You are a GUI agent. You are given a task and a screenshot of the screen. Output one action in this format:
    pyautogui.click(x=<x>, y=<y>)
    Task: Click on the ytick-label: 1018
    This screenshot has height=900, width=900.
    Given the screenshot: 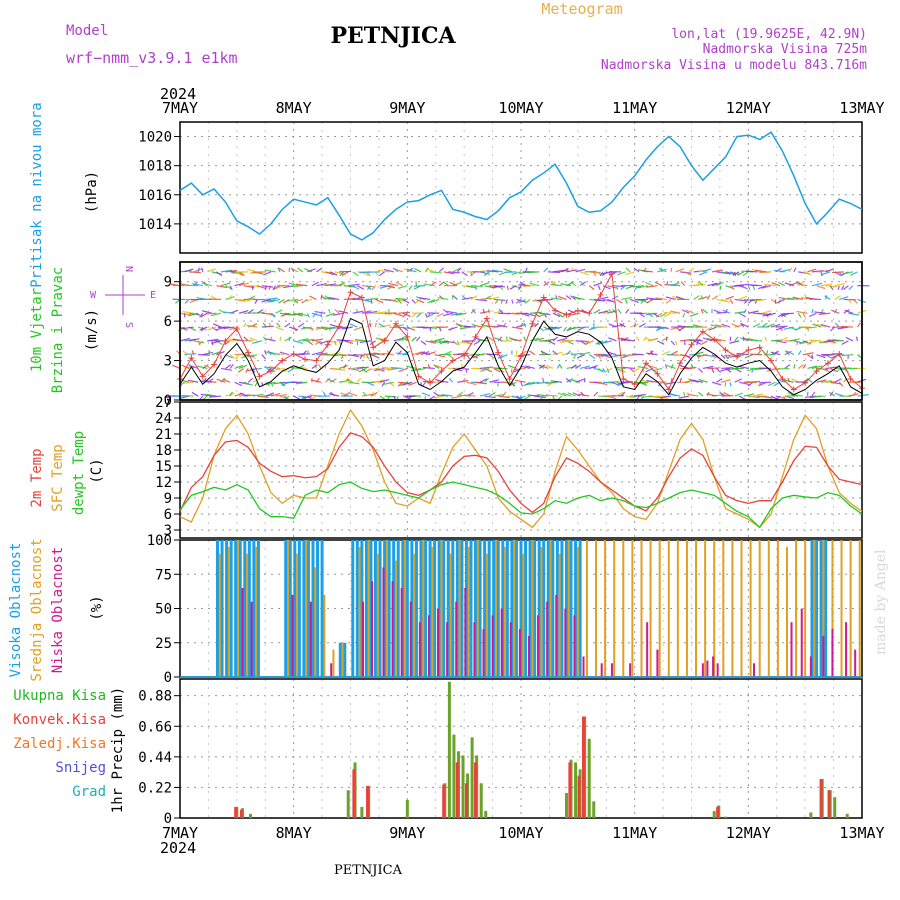 What is the action you would take?
    pyautogui.click(x=155, y=167)
    